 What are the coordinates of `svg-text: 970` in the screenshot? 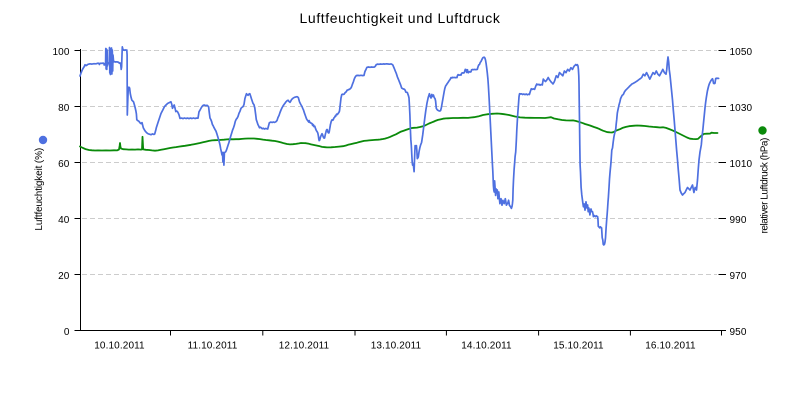 It's located at (738, 276).